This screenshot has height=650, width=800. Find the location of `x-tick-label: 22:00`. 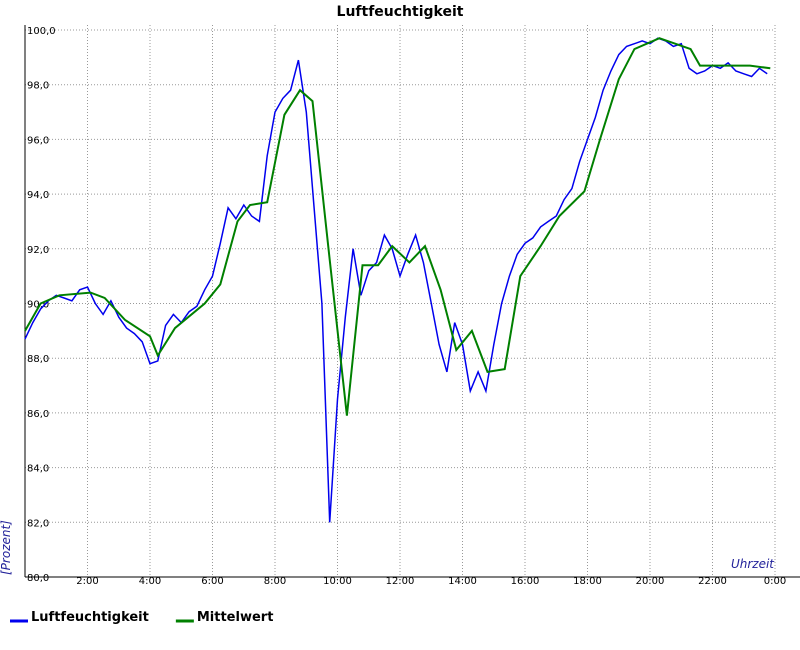

x-tick-label: 22:00 is located at coordinates (712, 581).